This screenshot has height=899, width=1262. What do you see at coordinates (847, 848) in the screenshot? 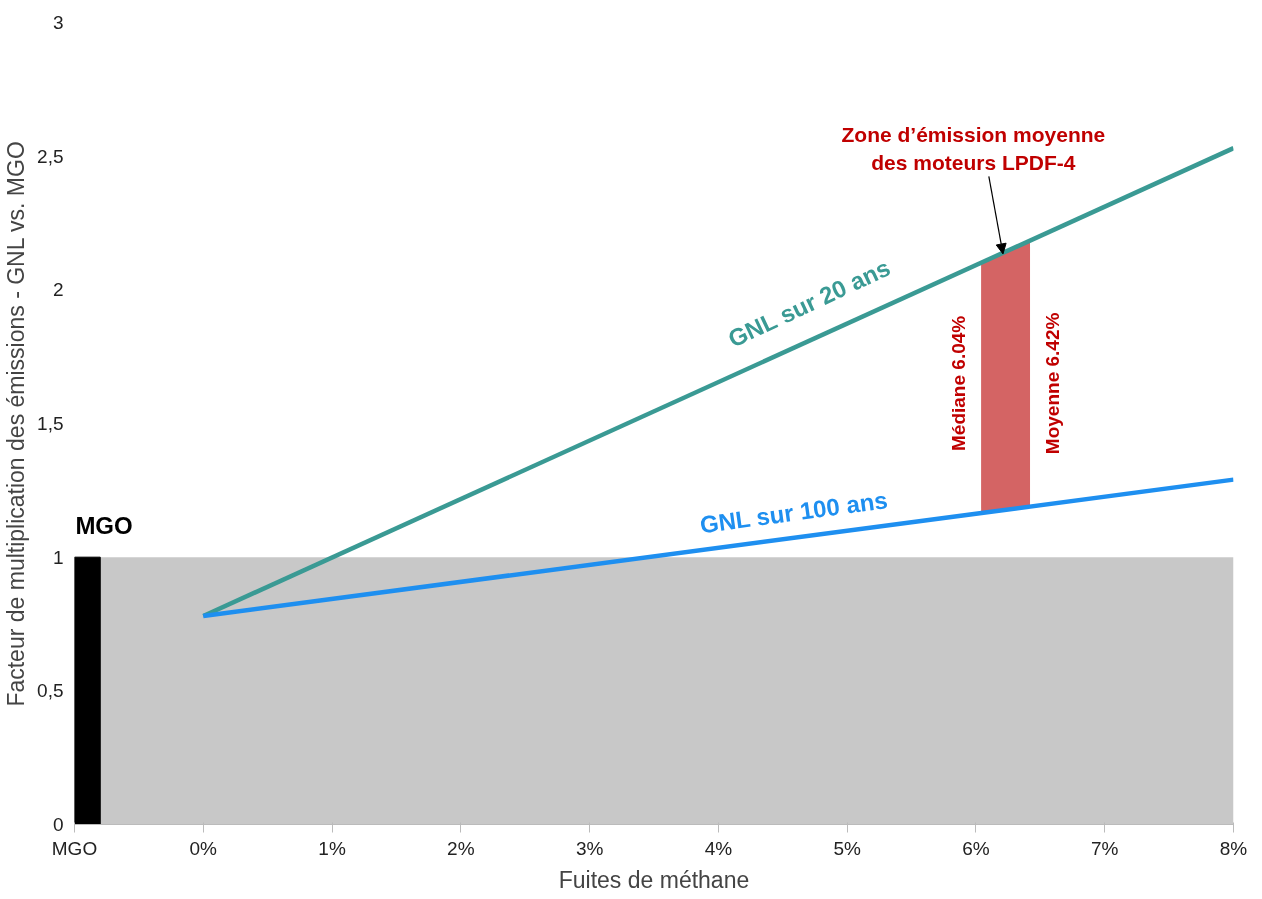
I see `x-tick-label: 5%` at bounding box center [847, 848].